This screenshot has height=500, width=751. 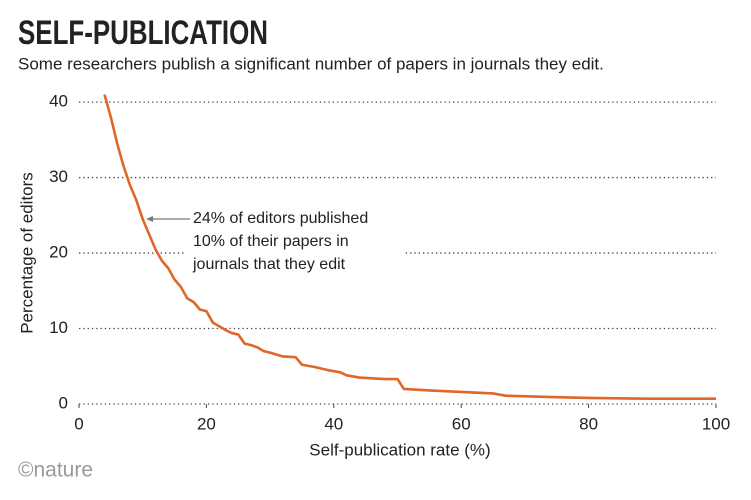 I want to click on y-tick-label: 20, so click(x=58, y=252).